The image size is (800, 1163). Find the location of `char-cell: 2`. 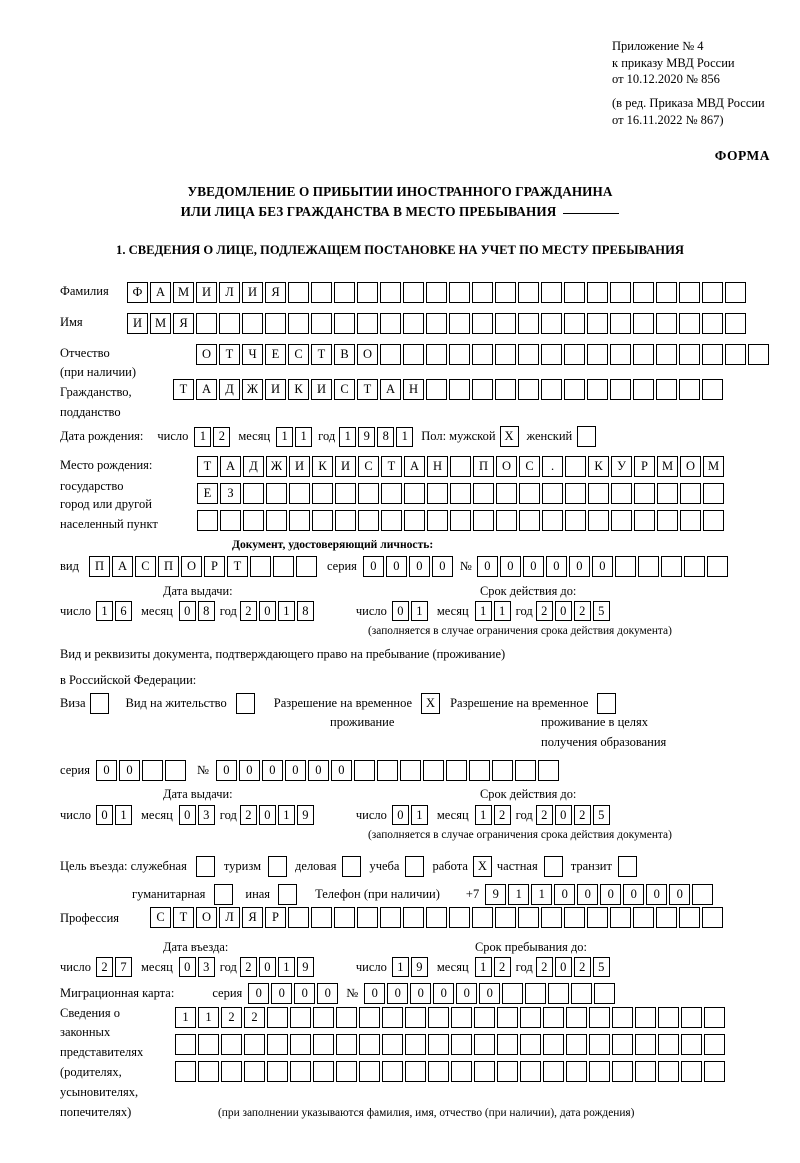

char-cell: 2 is located at coordinates (254, 1017).